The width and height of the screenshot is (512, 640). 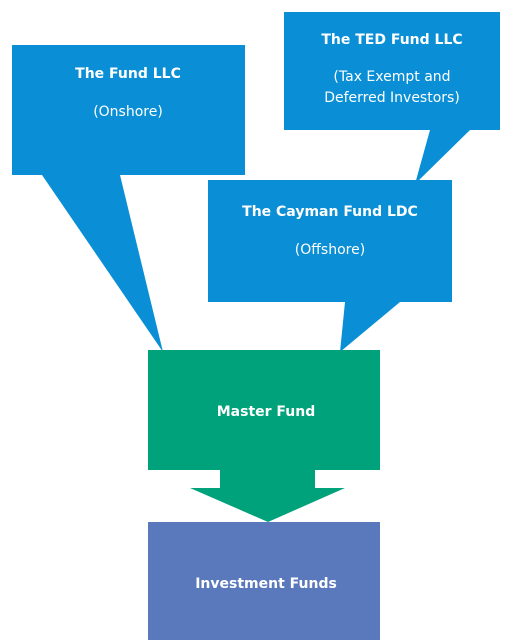 I want to click on subtitle-line: Deferred Investors), so click(x=392, y=98).